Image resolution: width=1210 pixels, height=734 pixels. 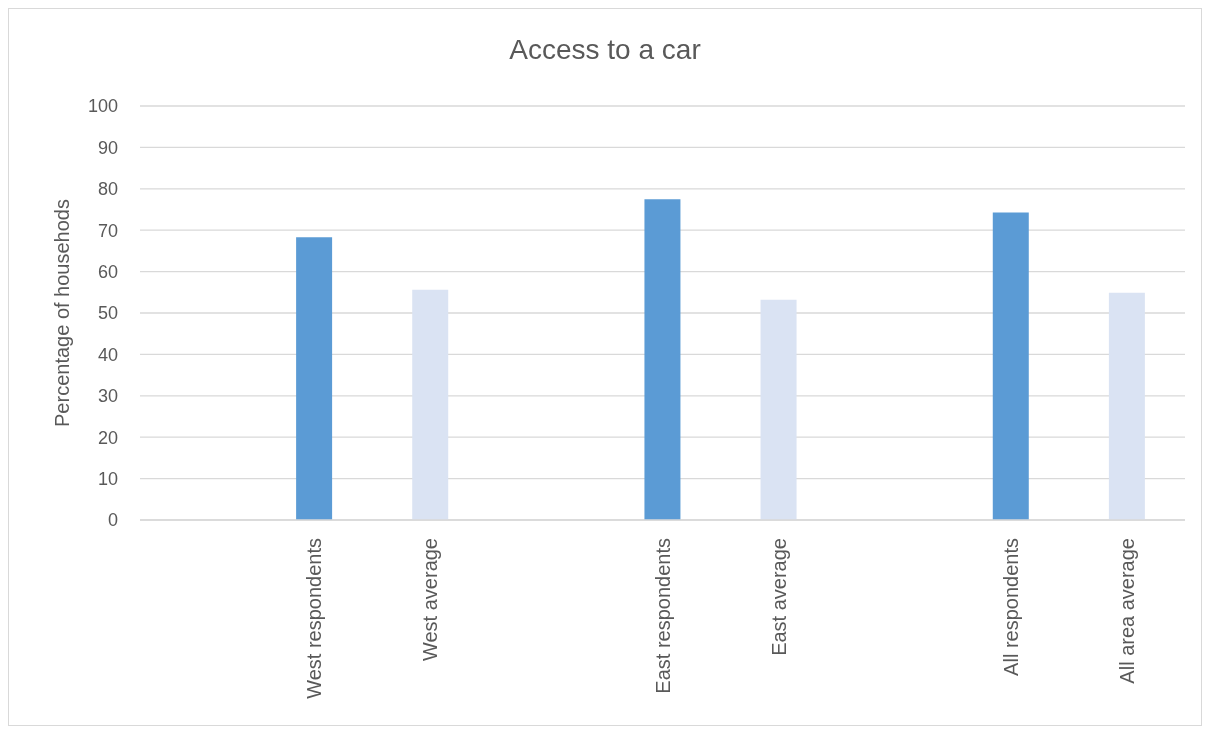 I want to click on y-axis-title: Percentage of househods, so click(x=62, y=313).